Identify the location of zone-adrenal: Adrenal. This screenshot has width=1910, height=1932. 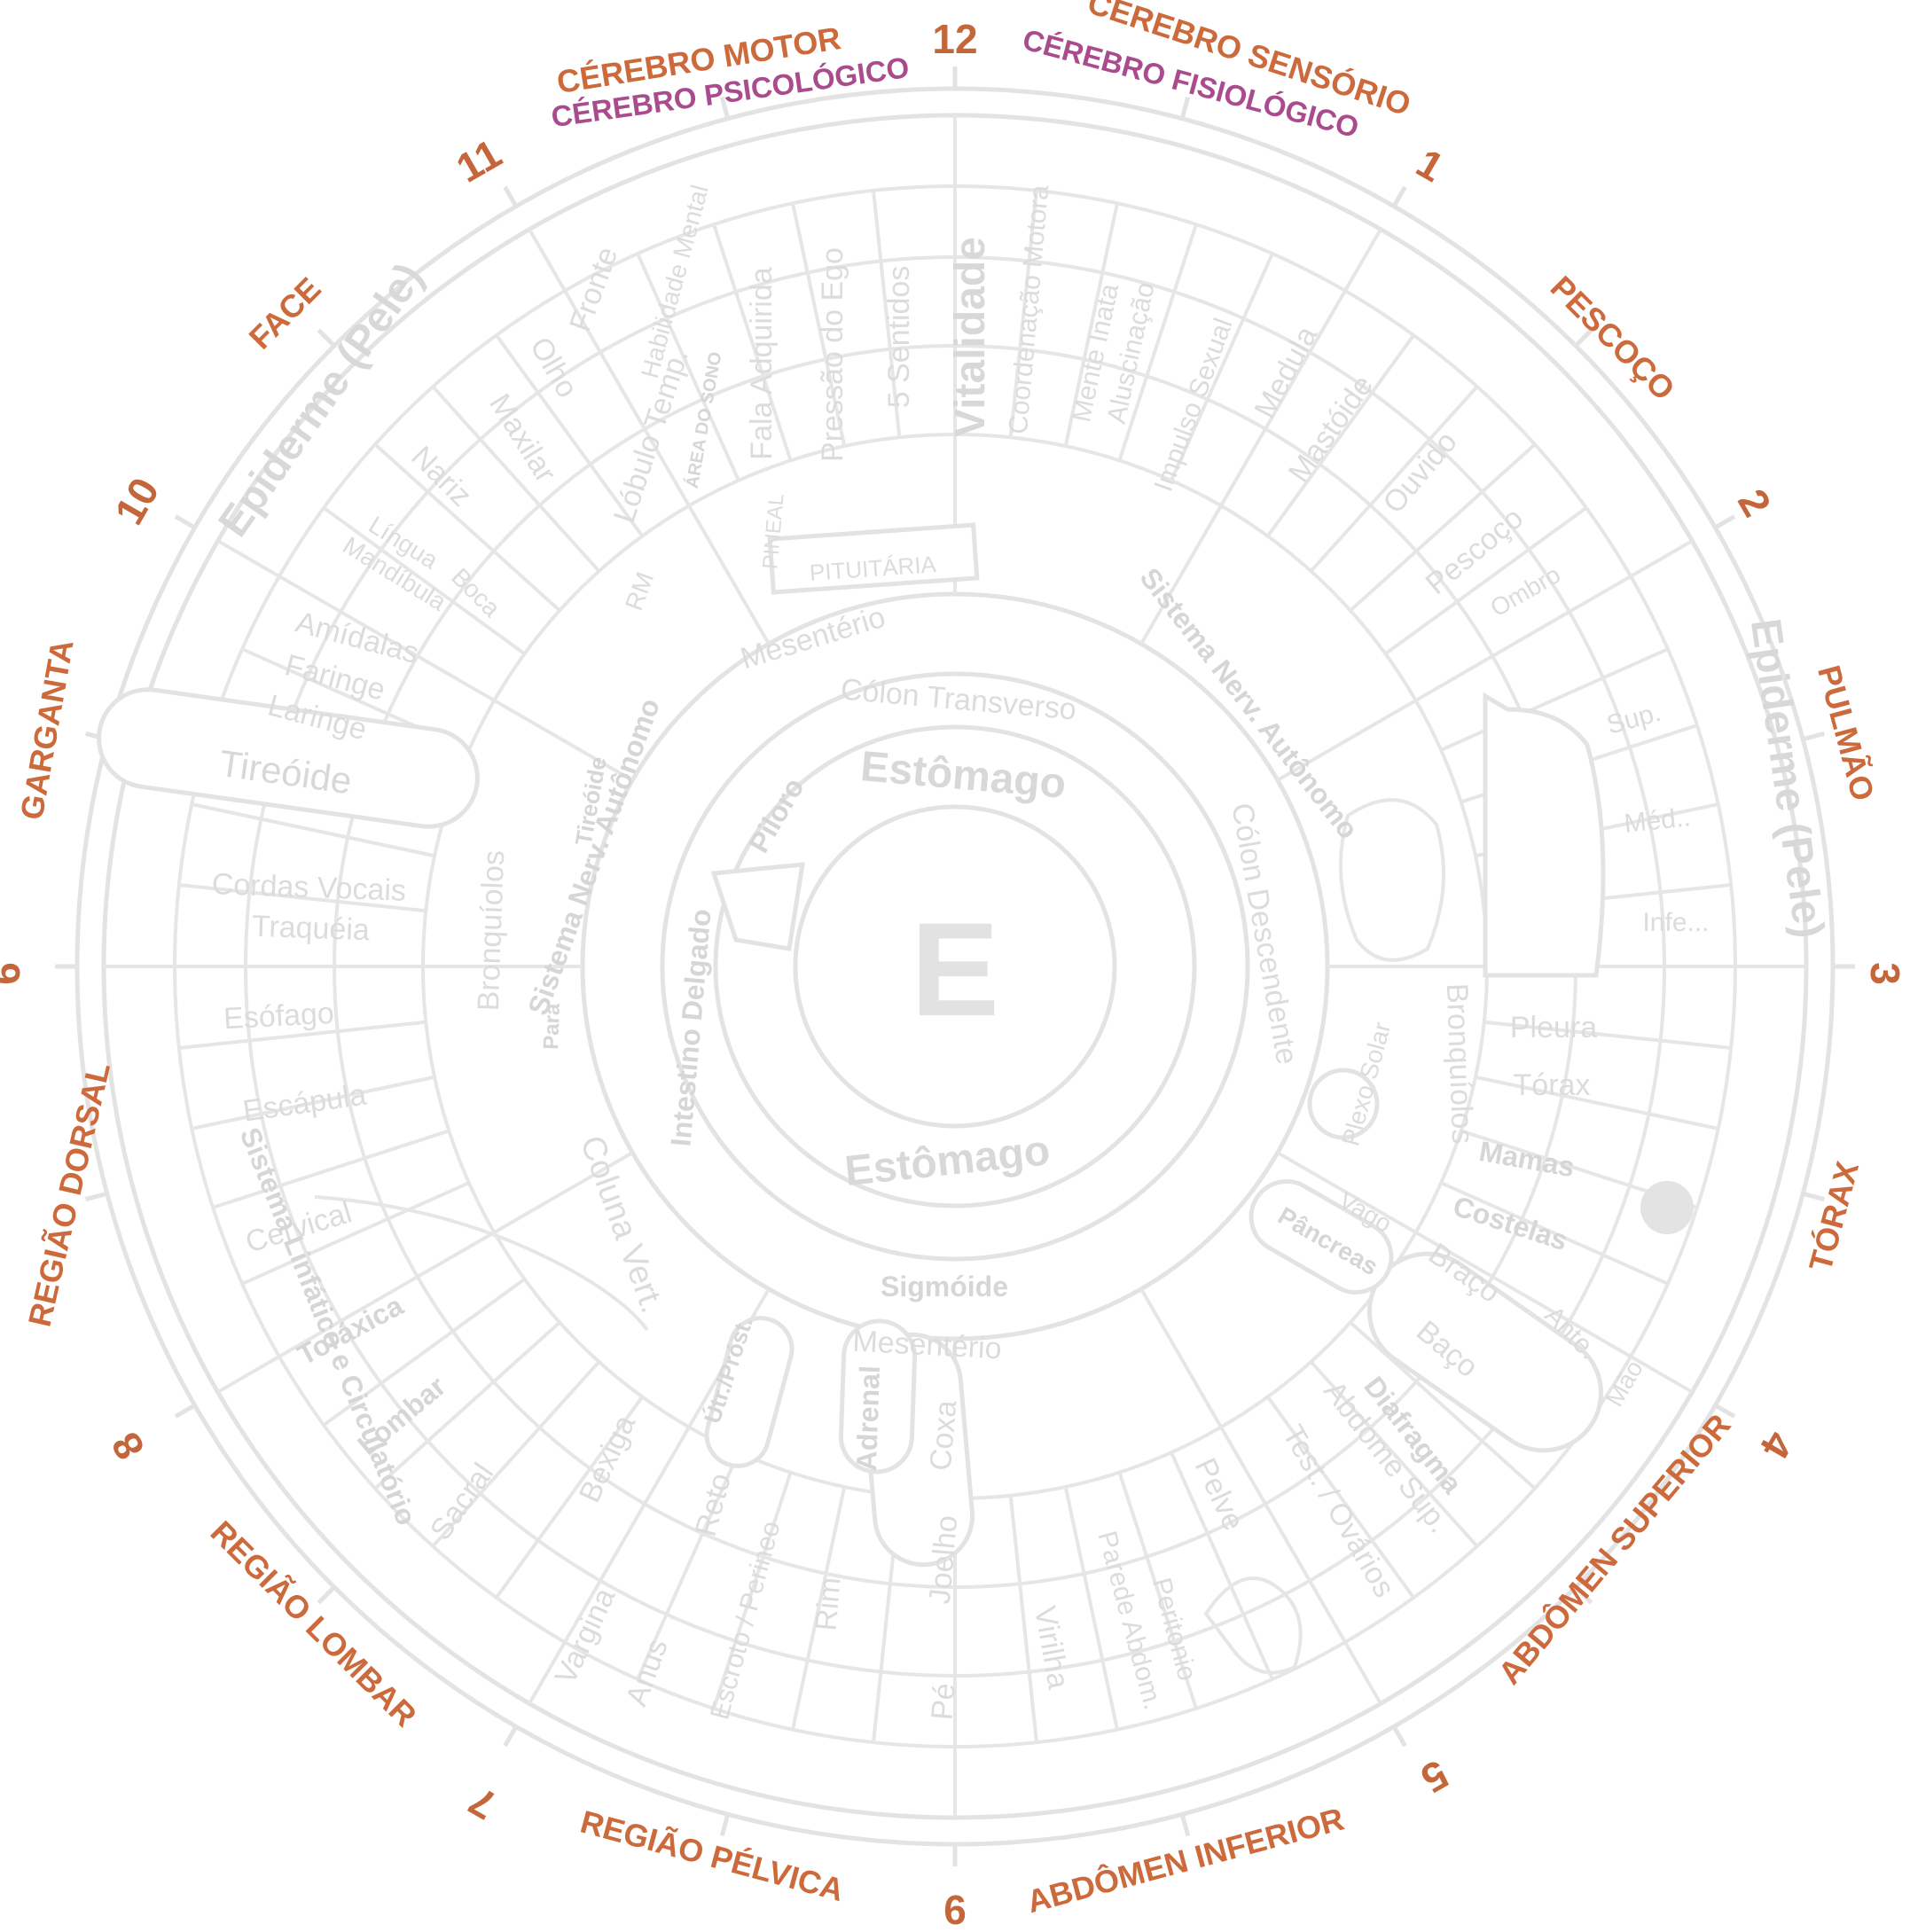
(868, 1418).